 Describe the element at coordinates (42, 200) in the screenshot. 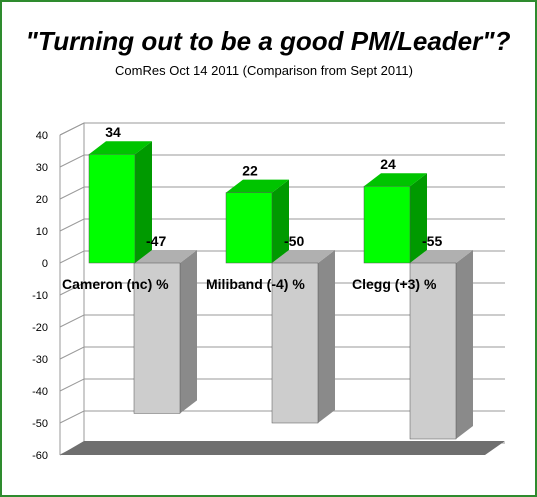

I see `y-tick-label: 20` at that location.